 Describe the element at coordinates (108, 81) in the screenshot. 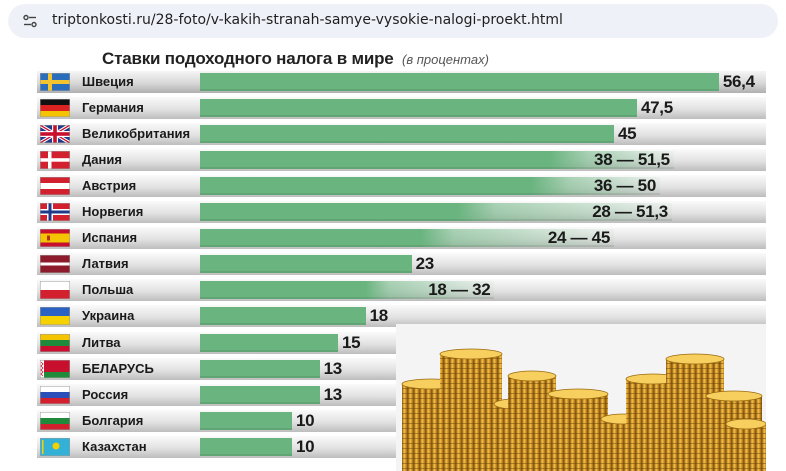

I see `country-label: Швеция` at that location.